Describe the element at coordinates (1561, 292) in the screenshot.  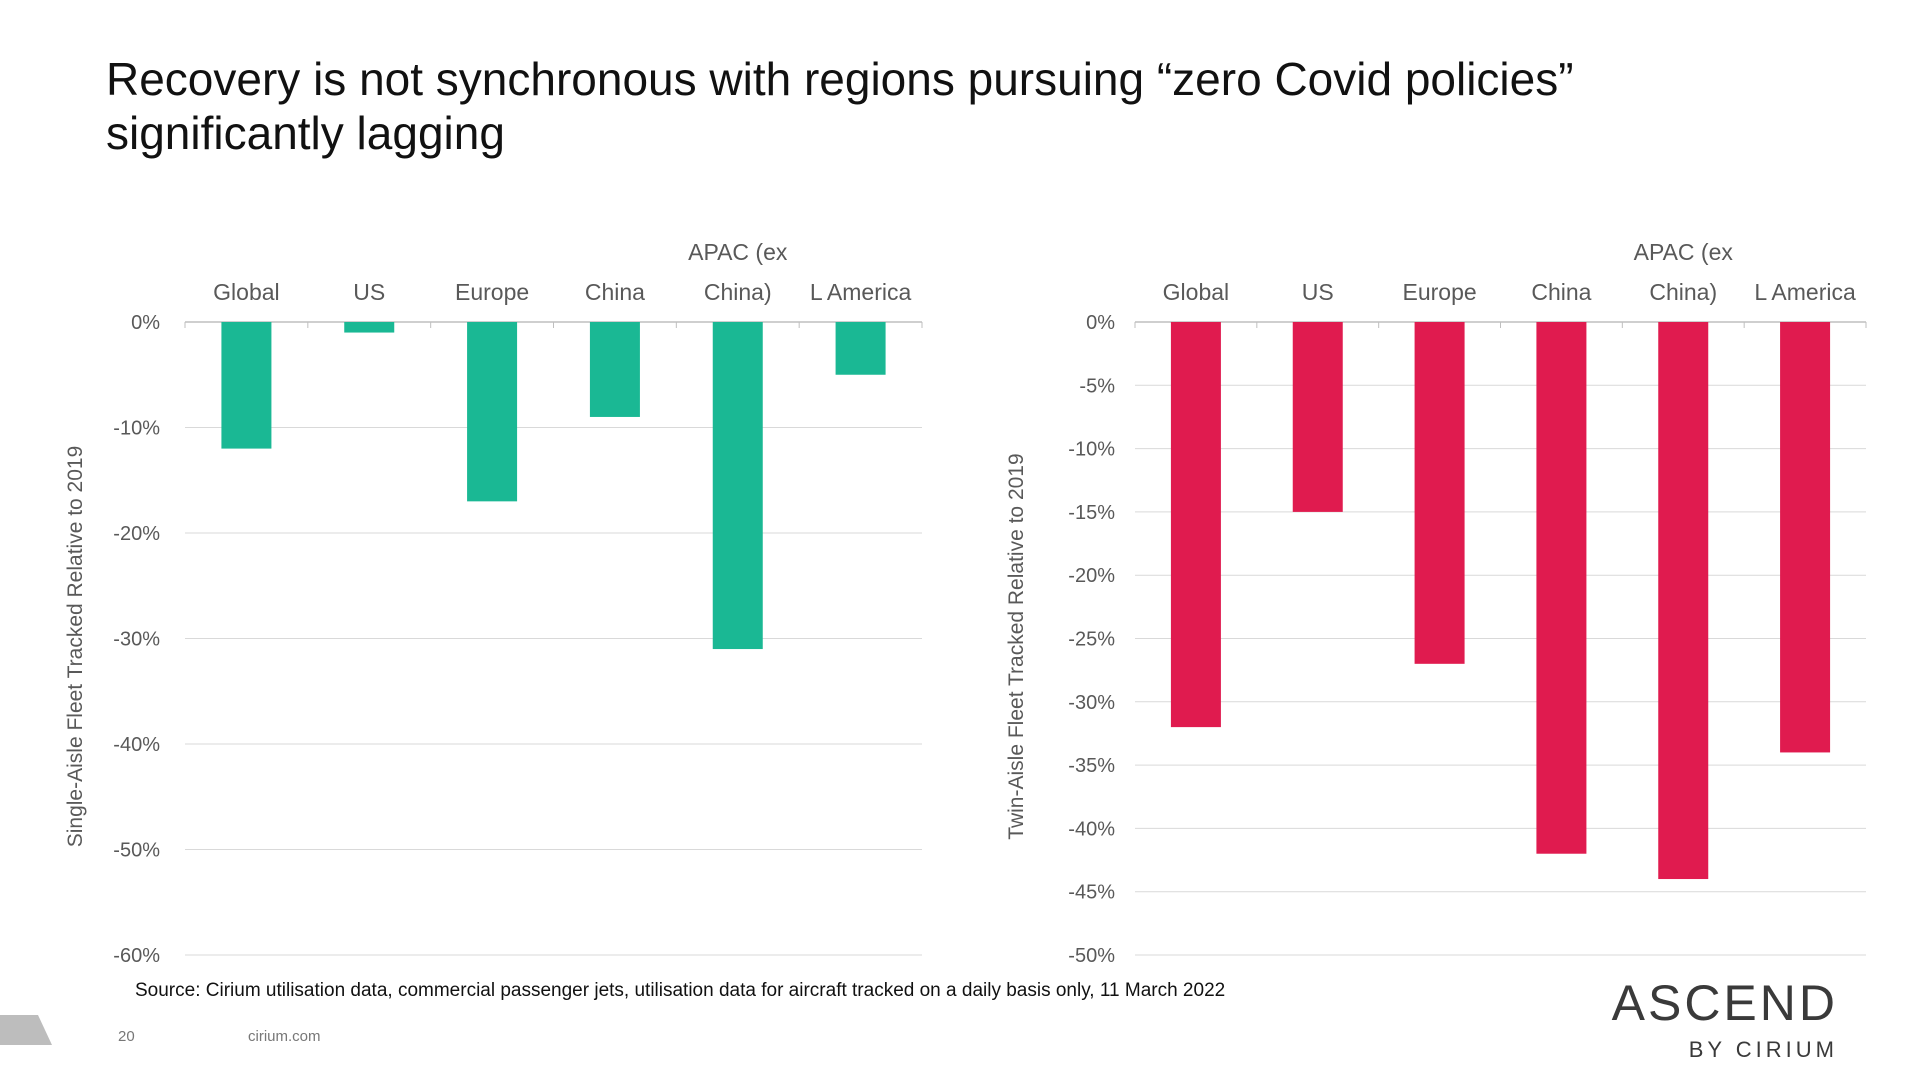
I see `chart2-category-label: China` at that location.